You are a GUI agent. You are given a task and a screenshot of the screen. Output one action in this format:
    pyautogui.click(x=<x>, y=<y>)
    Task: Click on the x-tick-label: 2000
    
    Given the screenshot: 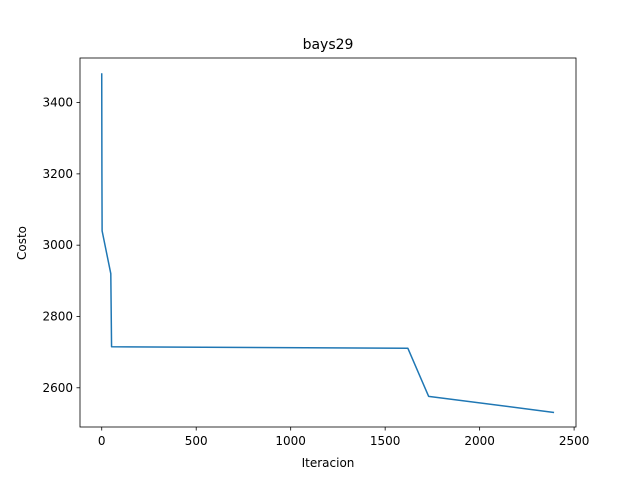 What is the action you would take?
    pyautogui.click(x=479, y=441)
    